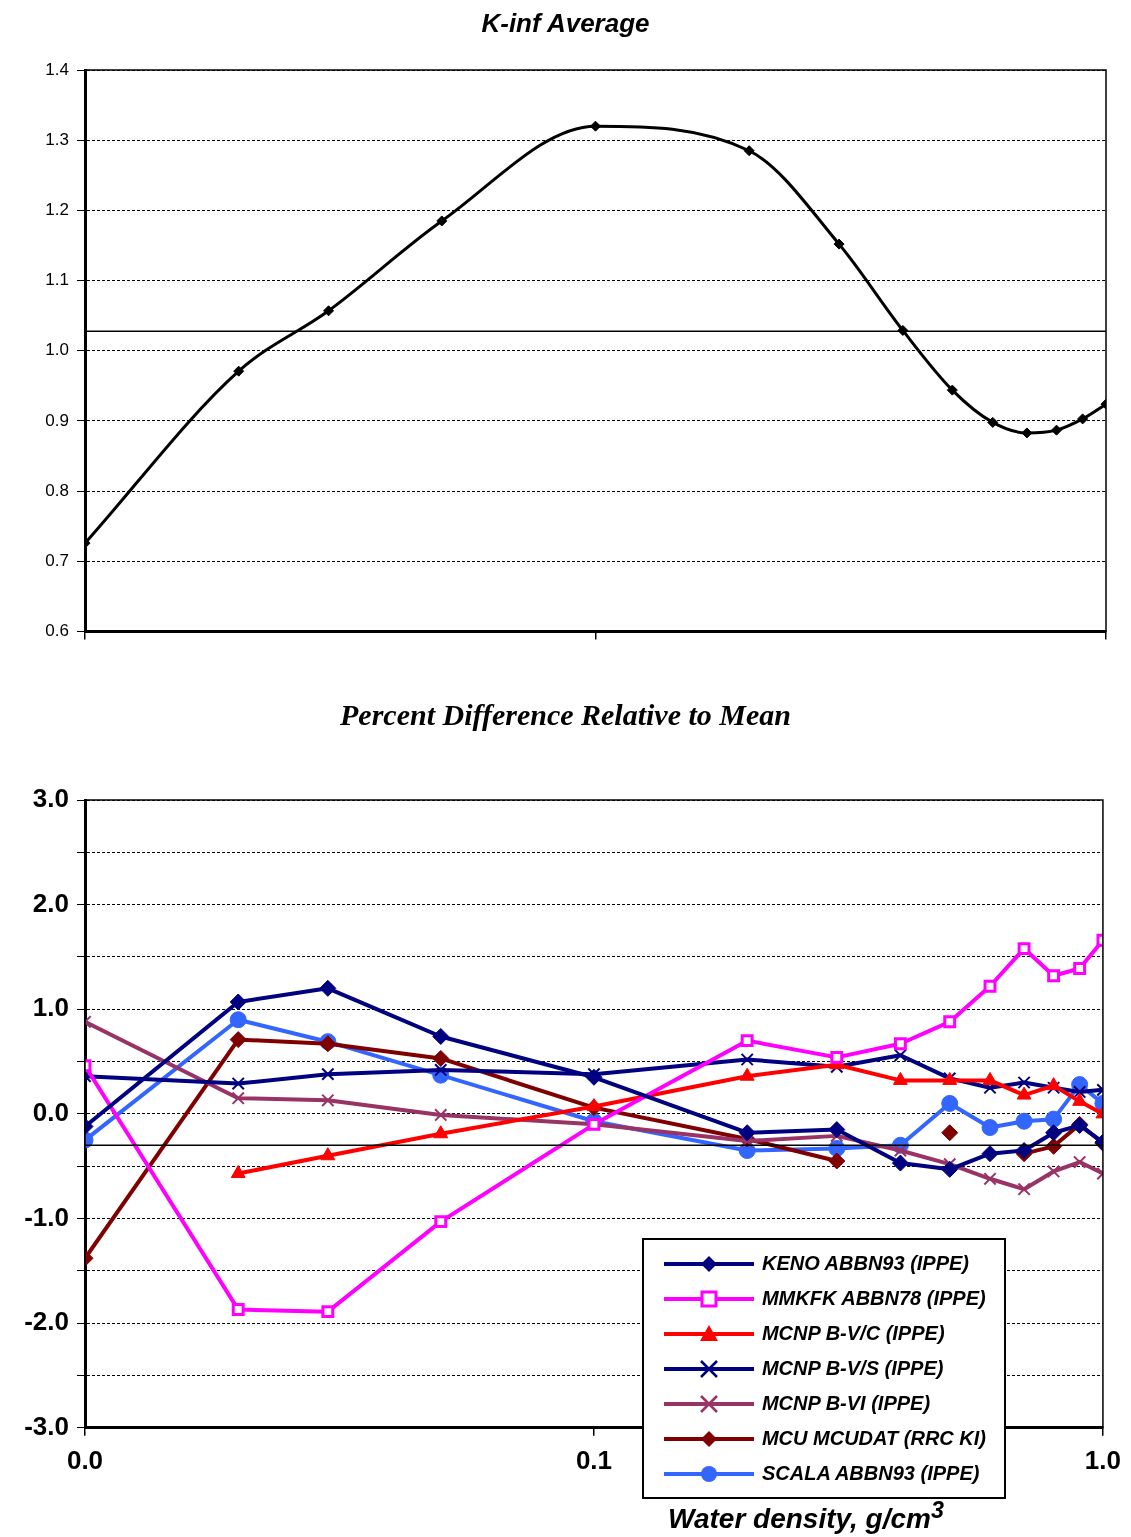  What do you see at coordinates (565, 715) in the screenshot?
I see `chart-title: Percent Difference Relative to Mean` at bounding box center [565, 715].